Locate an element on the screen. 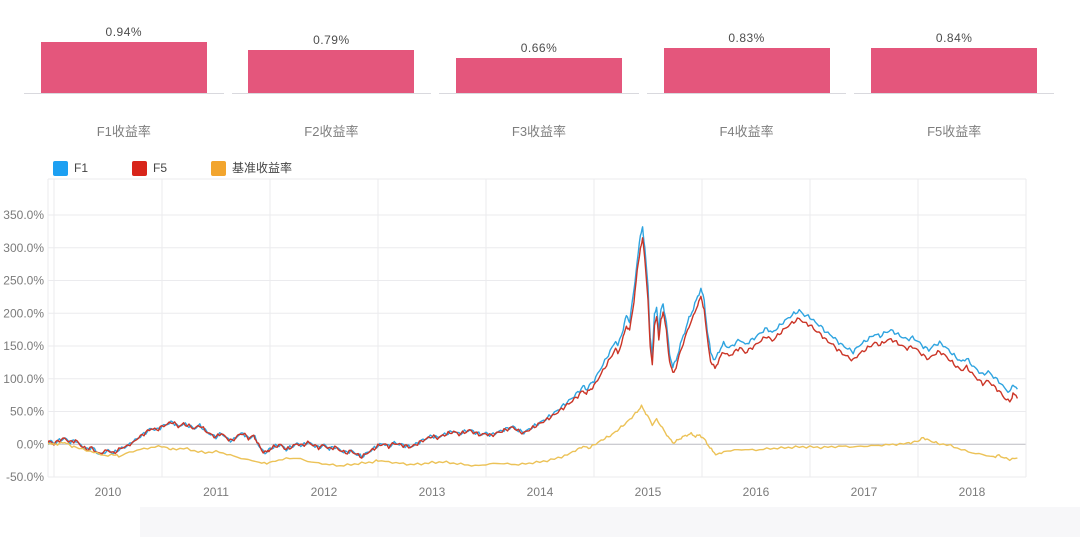 This screenshot has width=1080, height=544. y-axis-tick: 50.0% is located at coordinates (27, 412).